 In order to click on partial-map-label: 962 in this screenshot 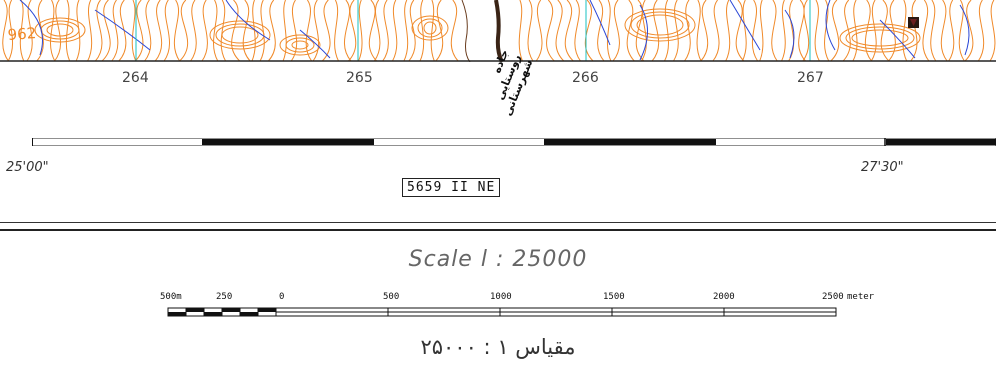, I will do `click(22, 34)`.